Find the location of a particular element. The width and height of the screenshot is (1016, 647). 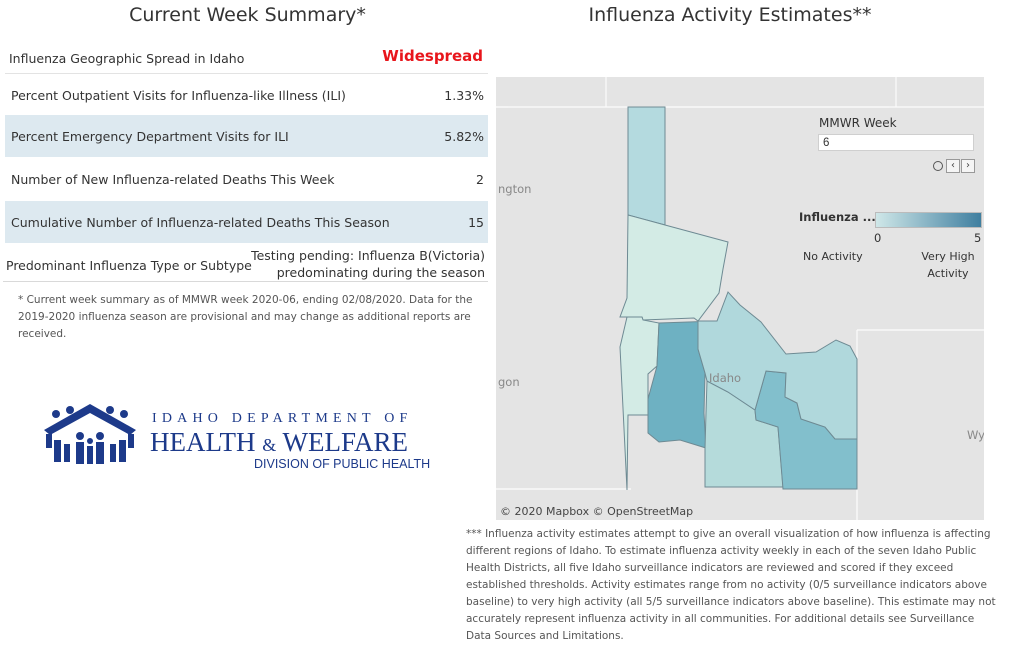

mmwr-week-controls: ‹ › is located at coordinates (954, 164).